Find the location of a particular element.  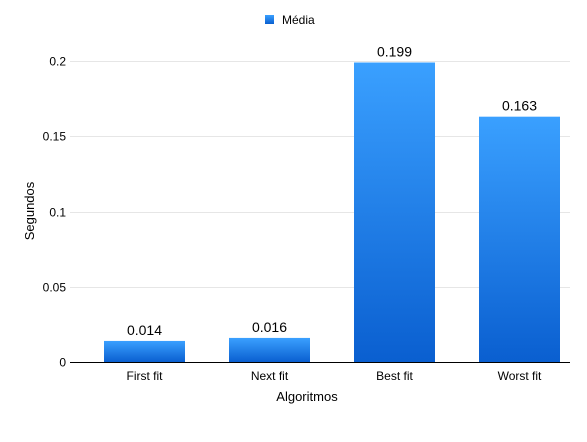

legend: Média is located at coordinates (290, 20).